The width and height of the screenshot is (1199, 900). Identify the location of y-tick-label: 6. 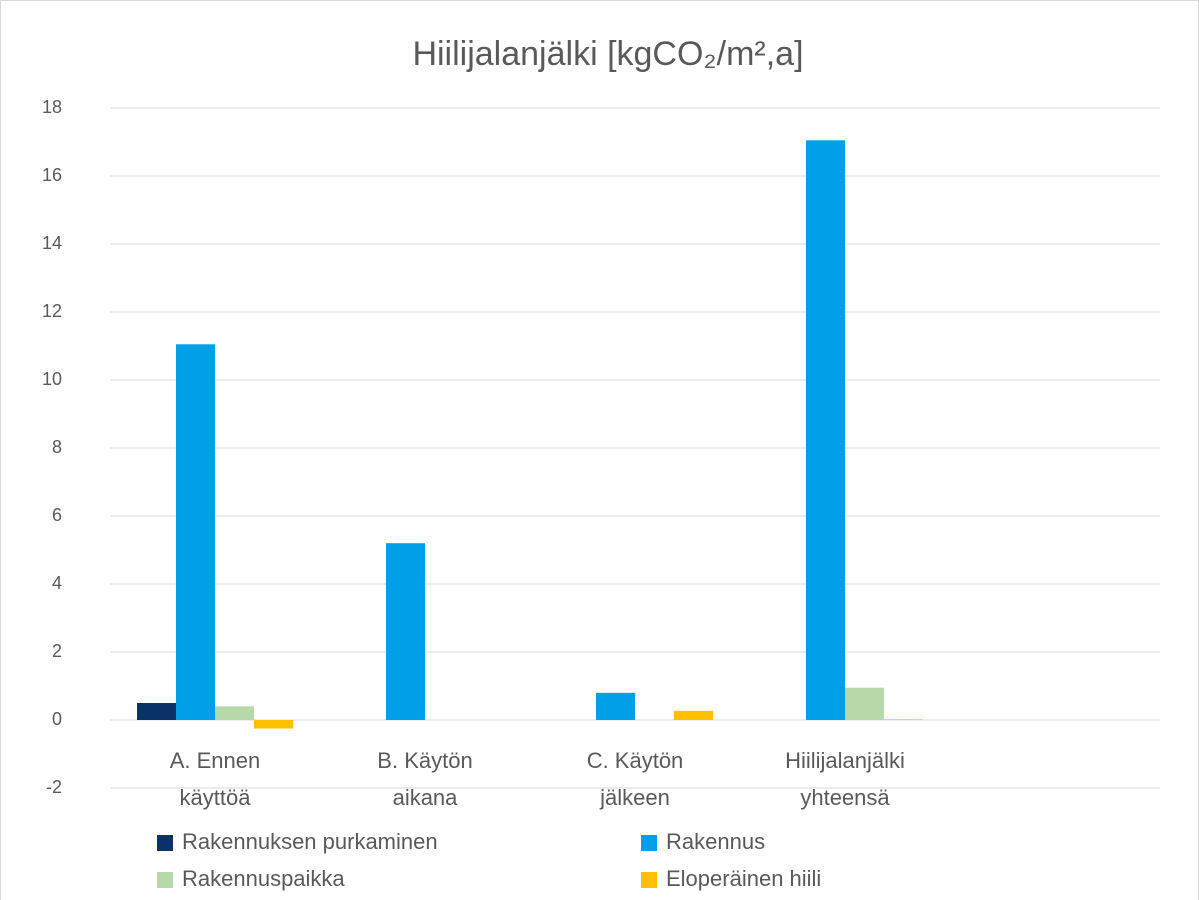
(57, 515).